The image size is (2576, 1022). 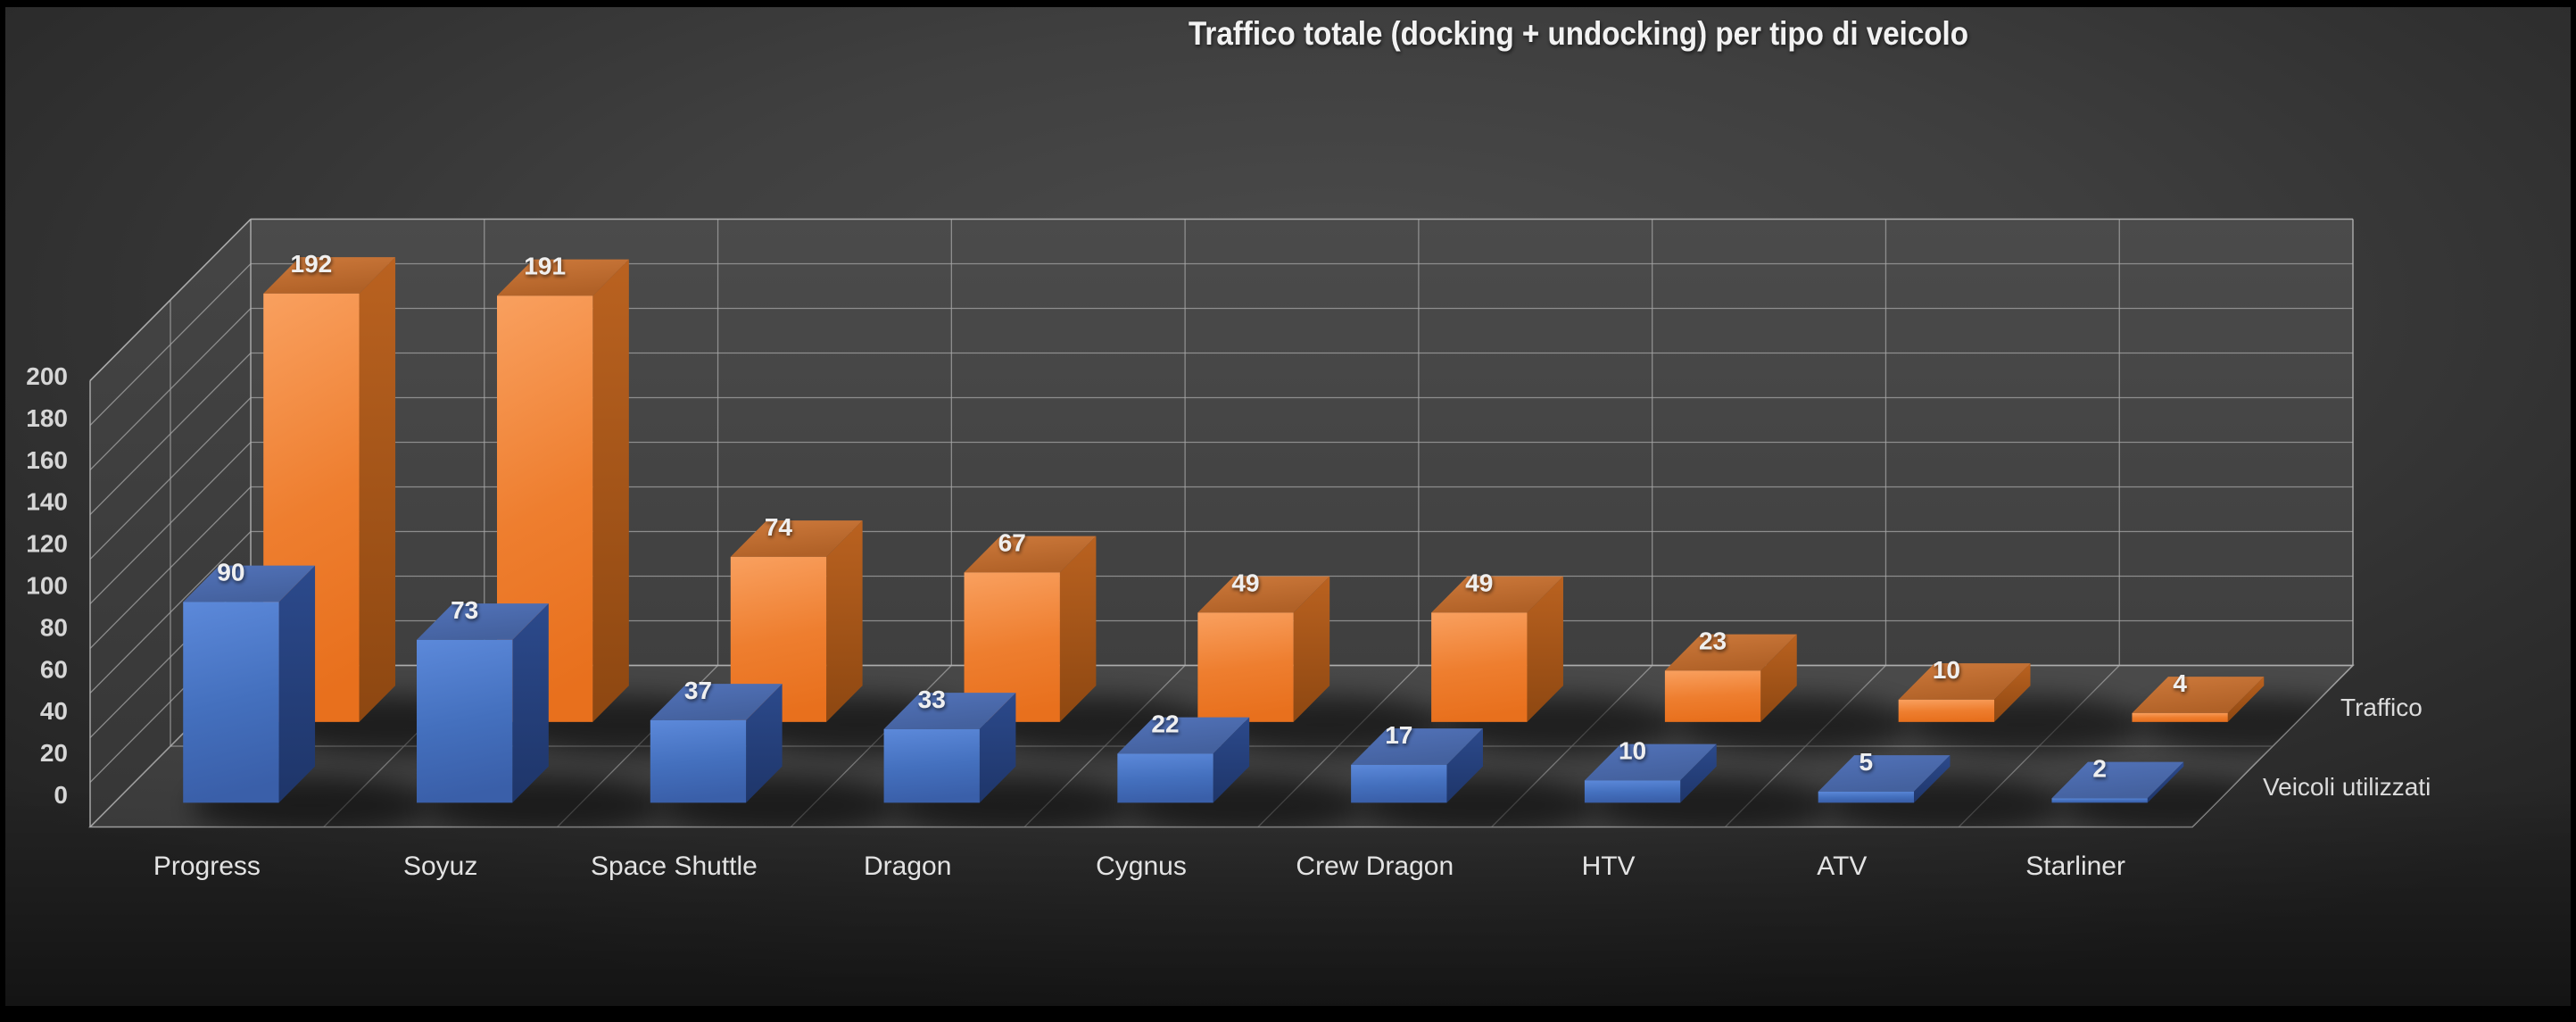 What do you see at coordinates (674, 866) in the screenshot?
I see `category-axis-label-2: Space Shuttle` at bounding box center [674, 866].